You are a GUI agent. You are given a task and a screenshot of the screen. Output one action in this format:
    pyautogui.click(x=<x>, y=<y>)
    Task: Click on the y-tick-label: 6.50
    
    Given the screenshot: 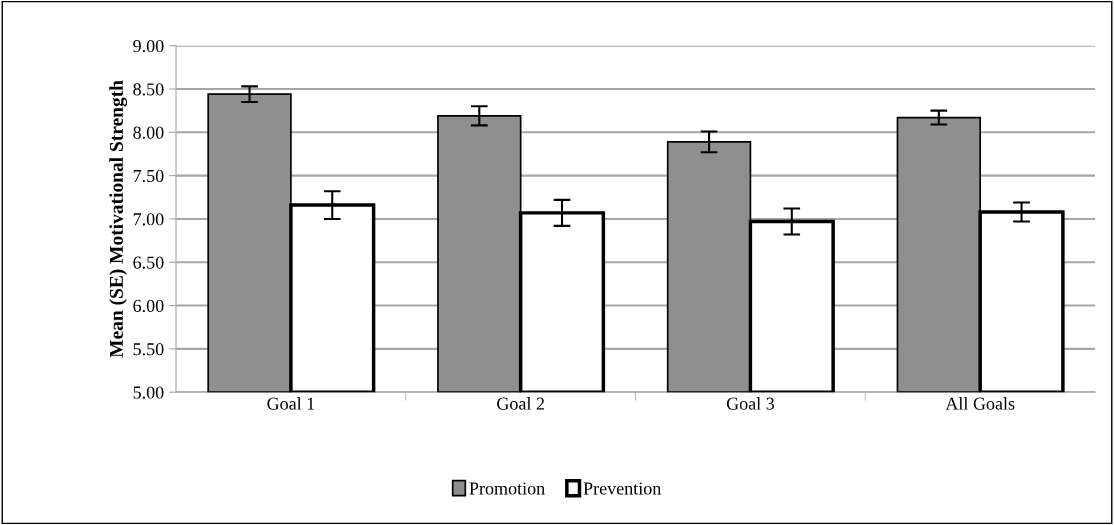 What is the action you would take?
    pyautogui.click(x=148, y=262)
    